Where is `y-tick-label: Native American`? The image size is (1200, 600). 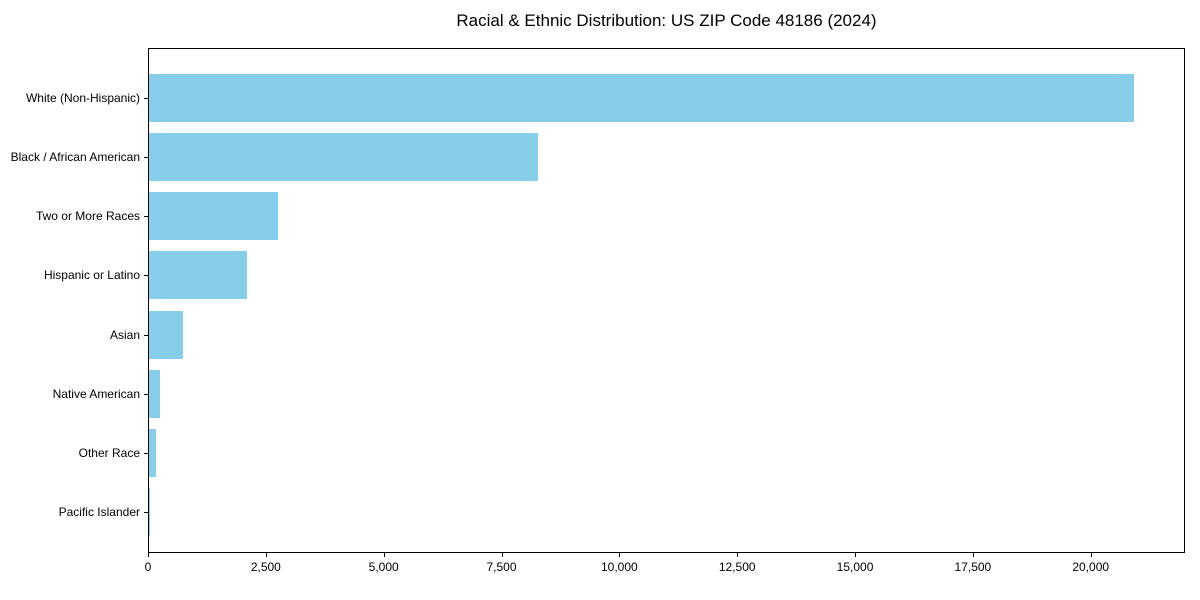
y-tick-label: Native American is located at coordinates (96, 393).